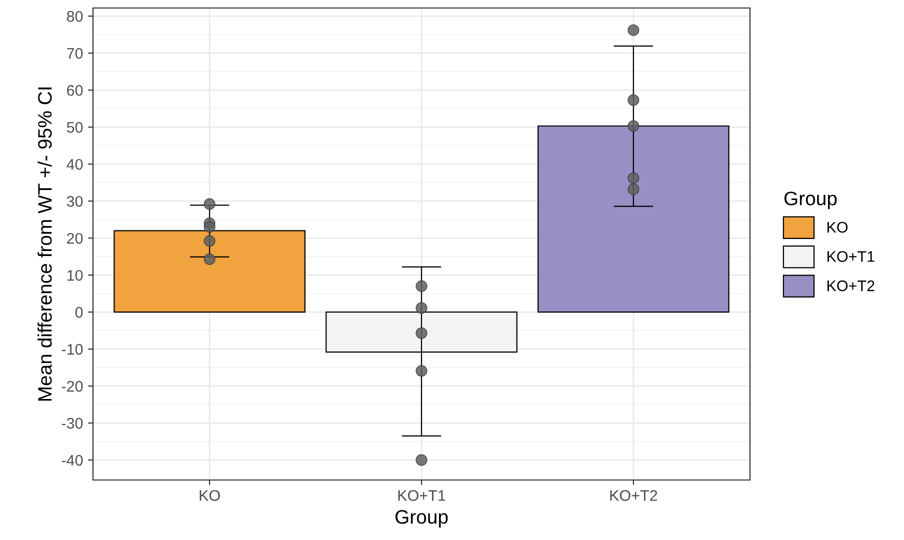 The image size is (904, 540). Describe the element at coordinates (74, 201) in the screenshot. I see `y-tick-label: 30` at that location.